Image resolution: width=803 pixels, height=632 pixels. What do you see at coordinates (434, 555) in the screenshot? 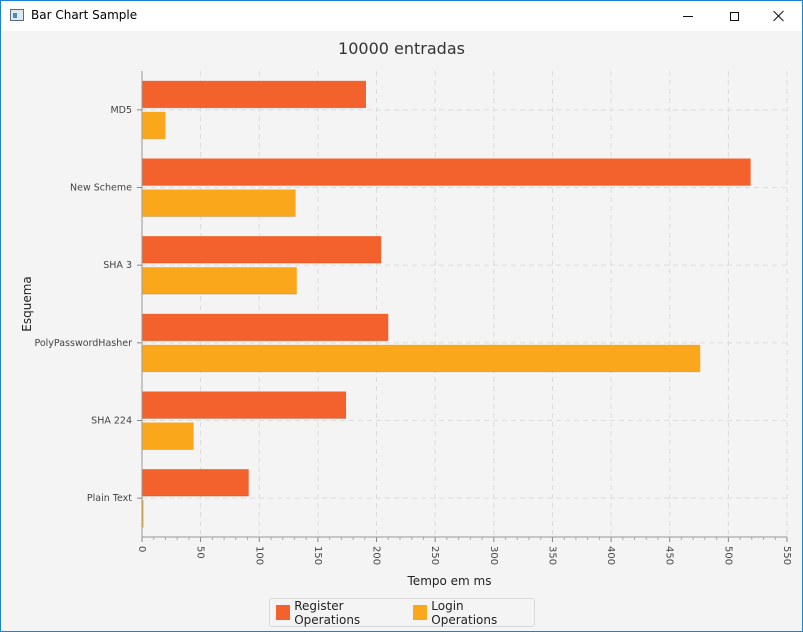
I see `x-tick-label: 250` at bounding box center [434, 555].